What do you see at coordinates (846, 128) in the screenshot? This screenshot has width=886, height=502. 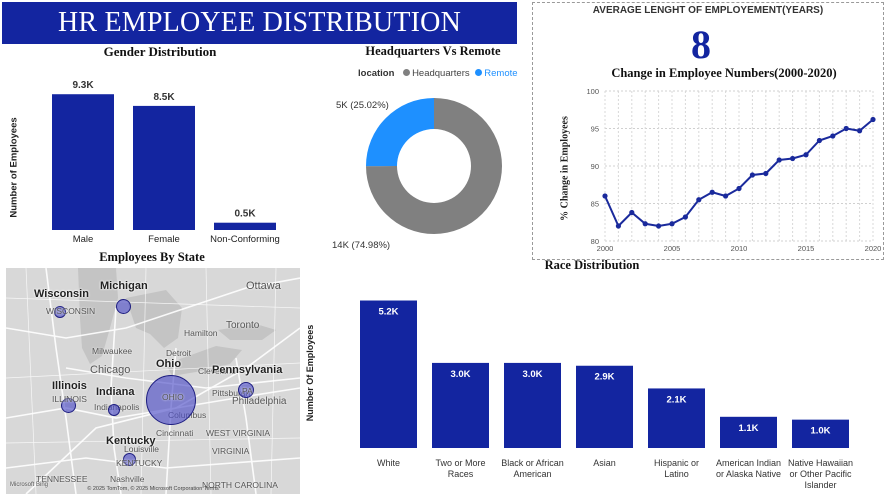 I see `trend-point-2018` at bounding box center [846, 128].